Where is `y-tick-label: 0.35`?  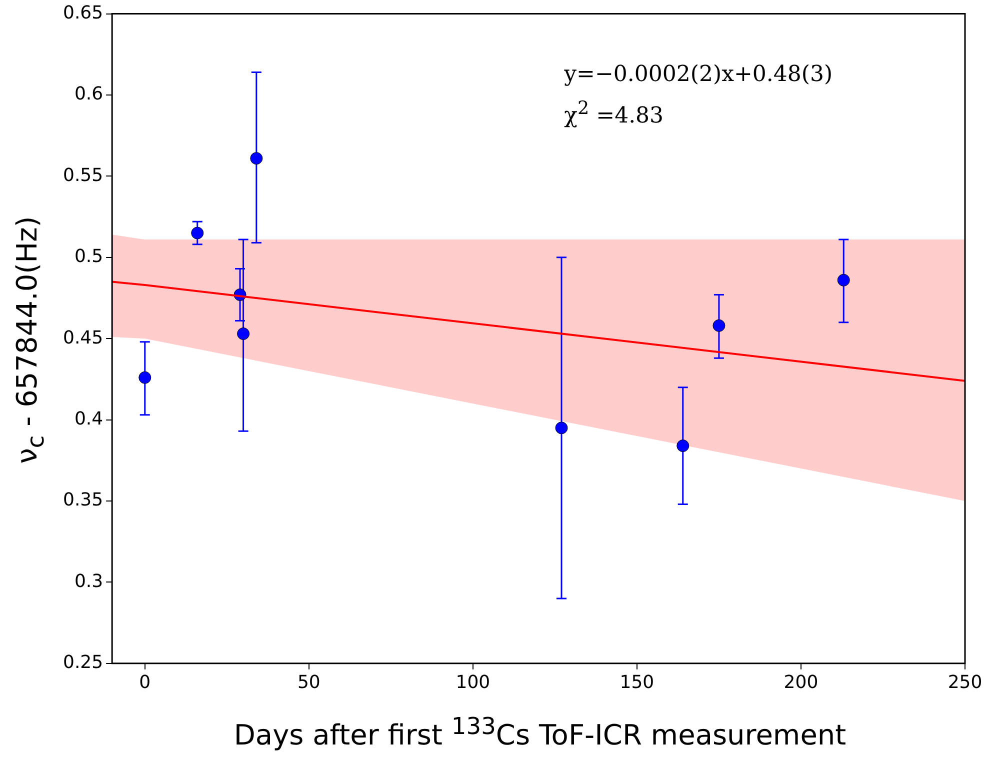
y-tick-label: 0.35 is located at coordinates (83, 500).